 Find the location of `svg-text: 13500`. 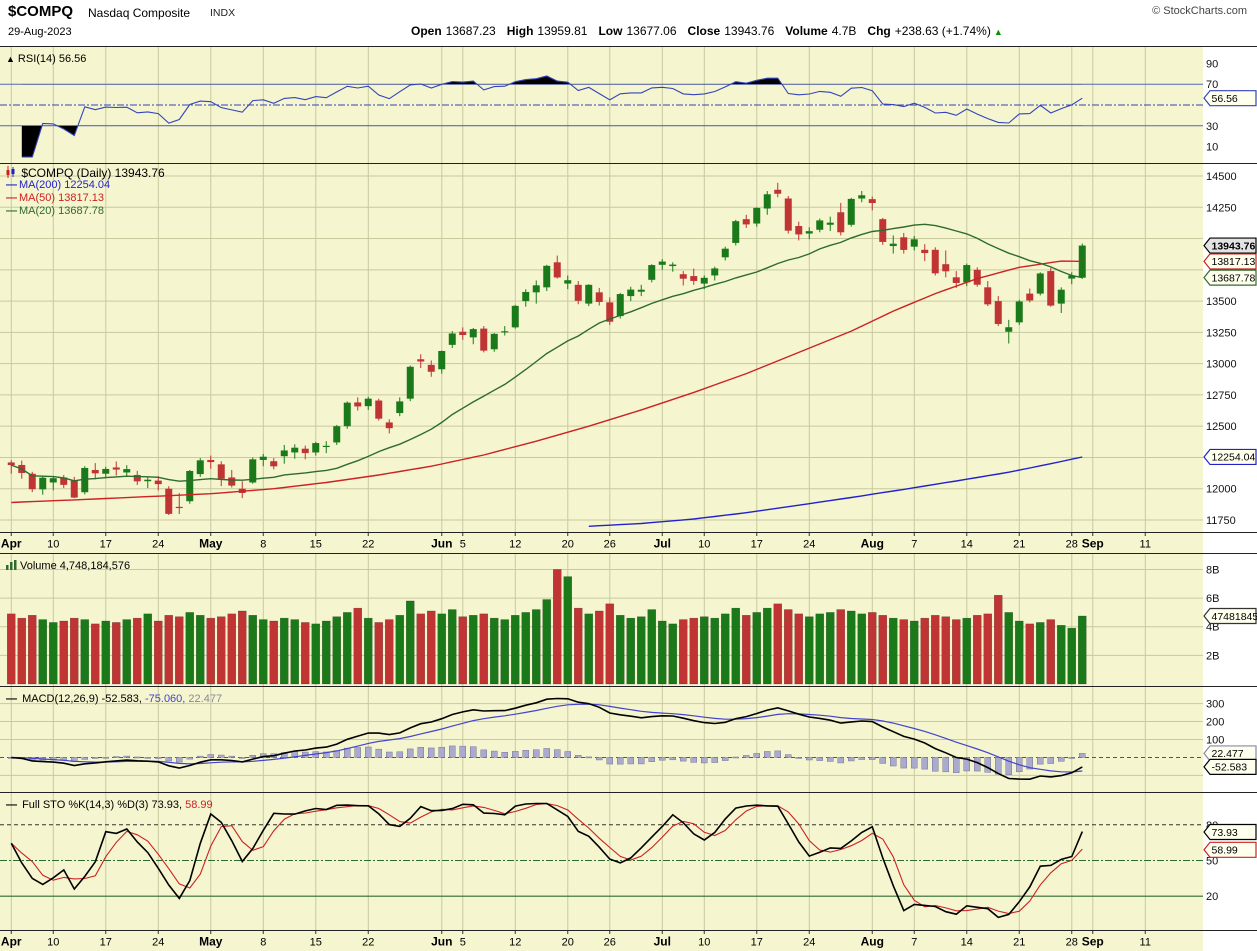

svg-text: 13500 is located at coordinates (1221, 302).